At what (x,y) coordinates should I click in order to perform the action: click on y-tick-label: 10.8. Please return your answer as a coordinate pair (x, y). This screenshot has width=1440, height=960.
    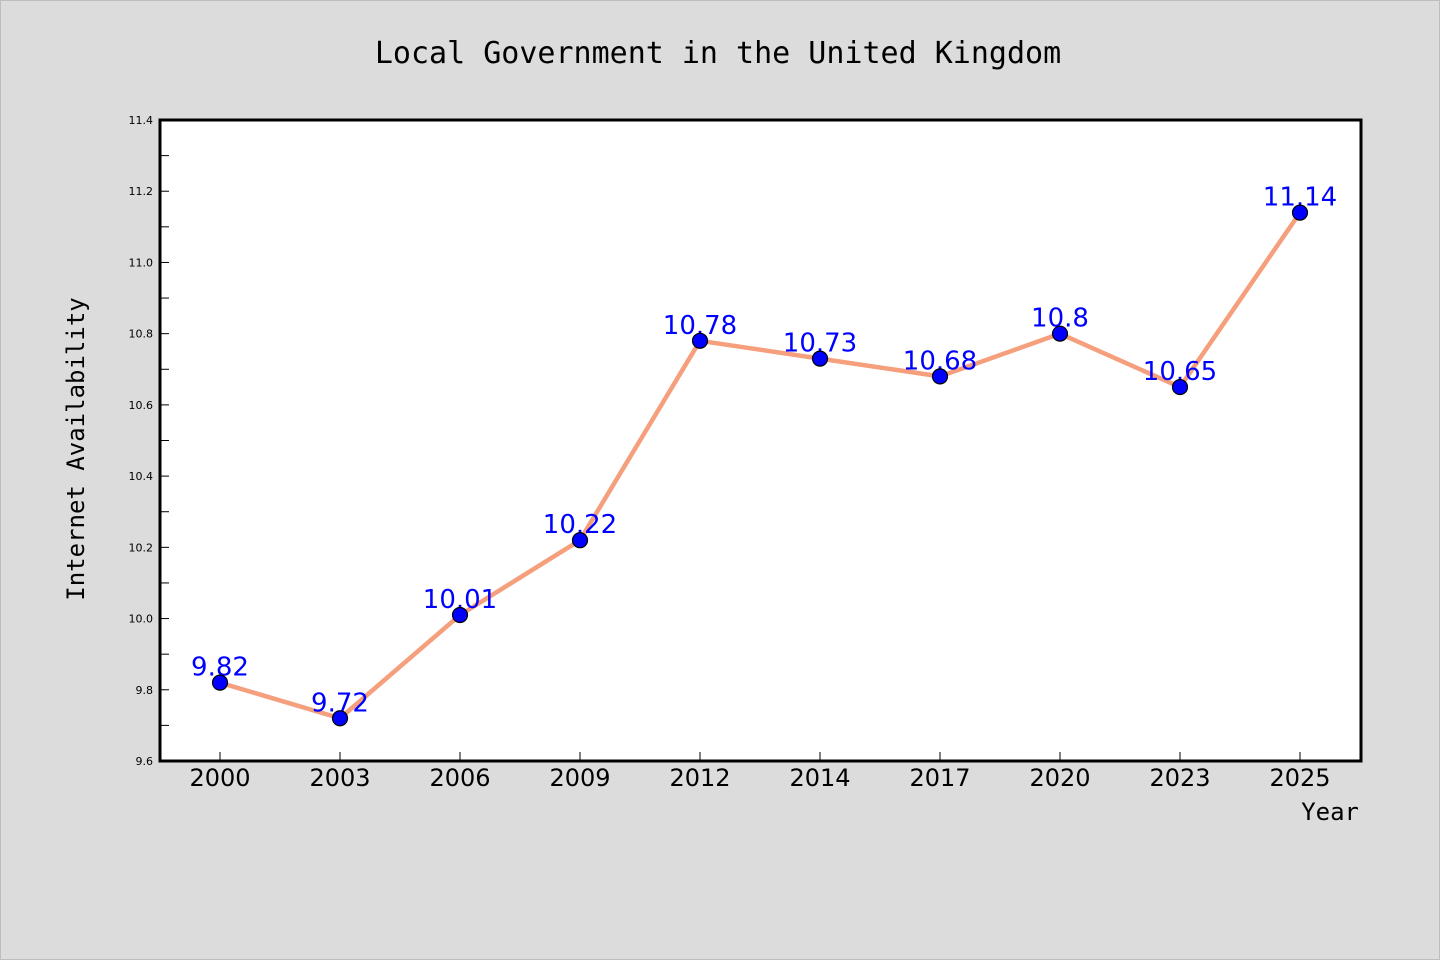
    Looking at the image, I should click on (141, 334).